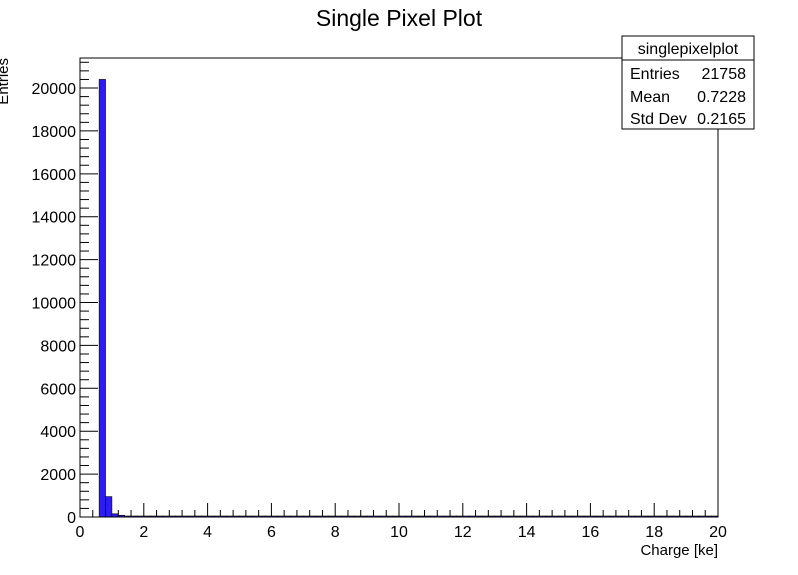 The width and height of the screenshot is (798, 575). What do you see at coordinates (721, 97) in the screenshot?
I see `stats-mean-value: 0.7228` at bounding box center [721, 97].